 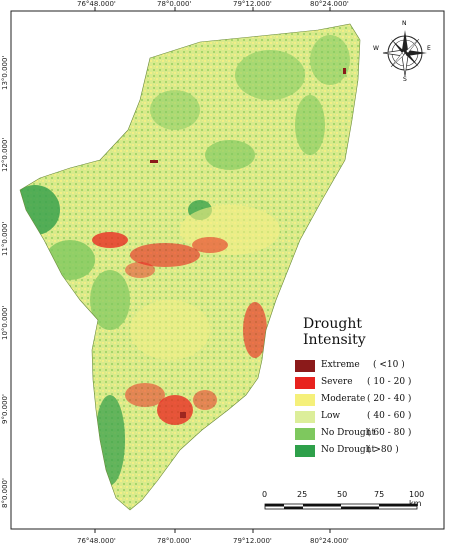 I want to click on compass-w: W, so click(x=376, y=48).